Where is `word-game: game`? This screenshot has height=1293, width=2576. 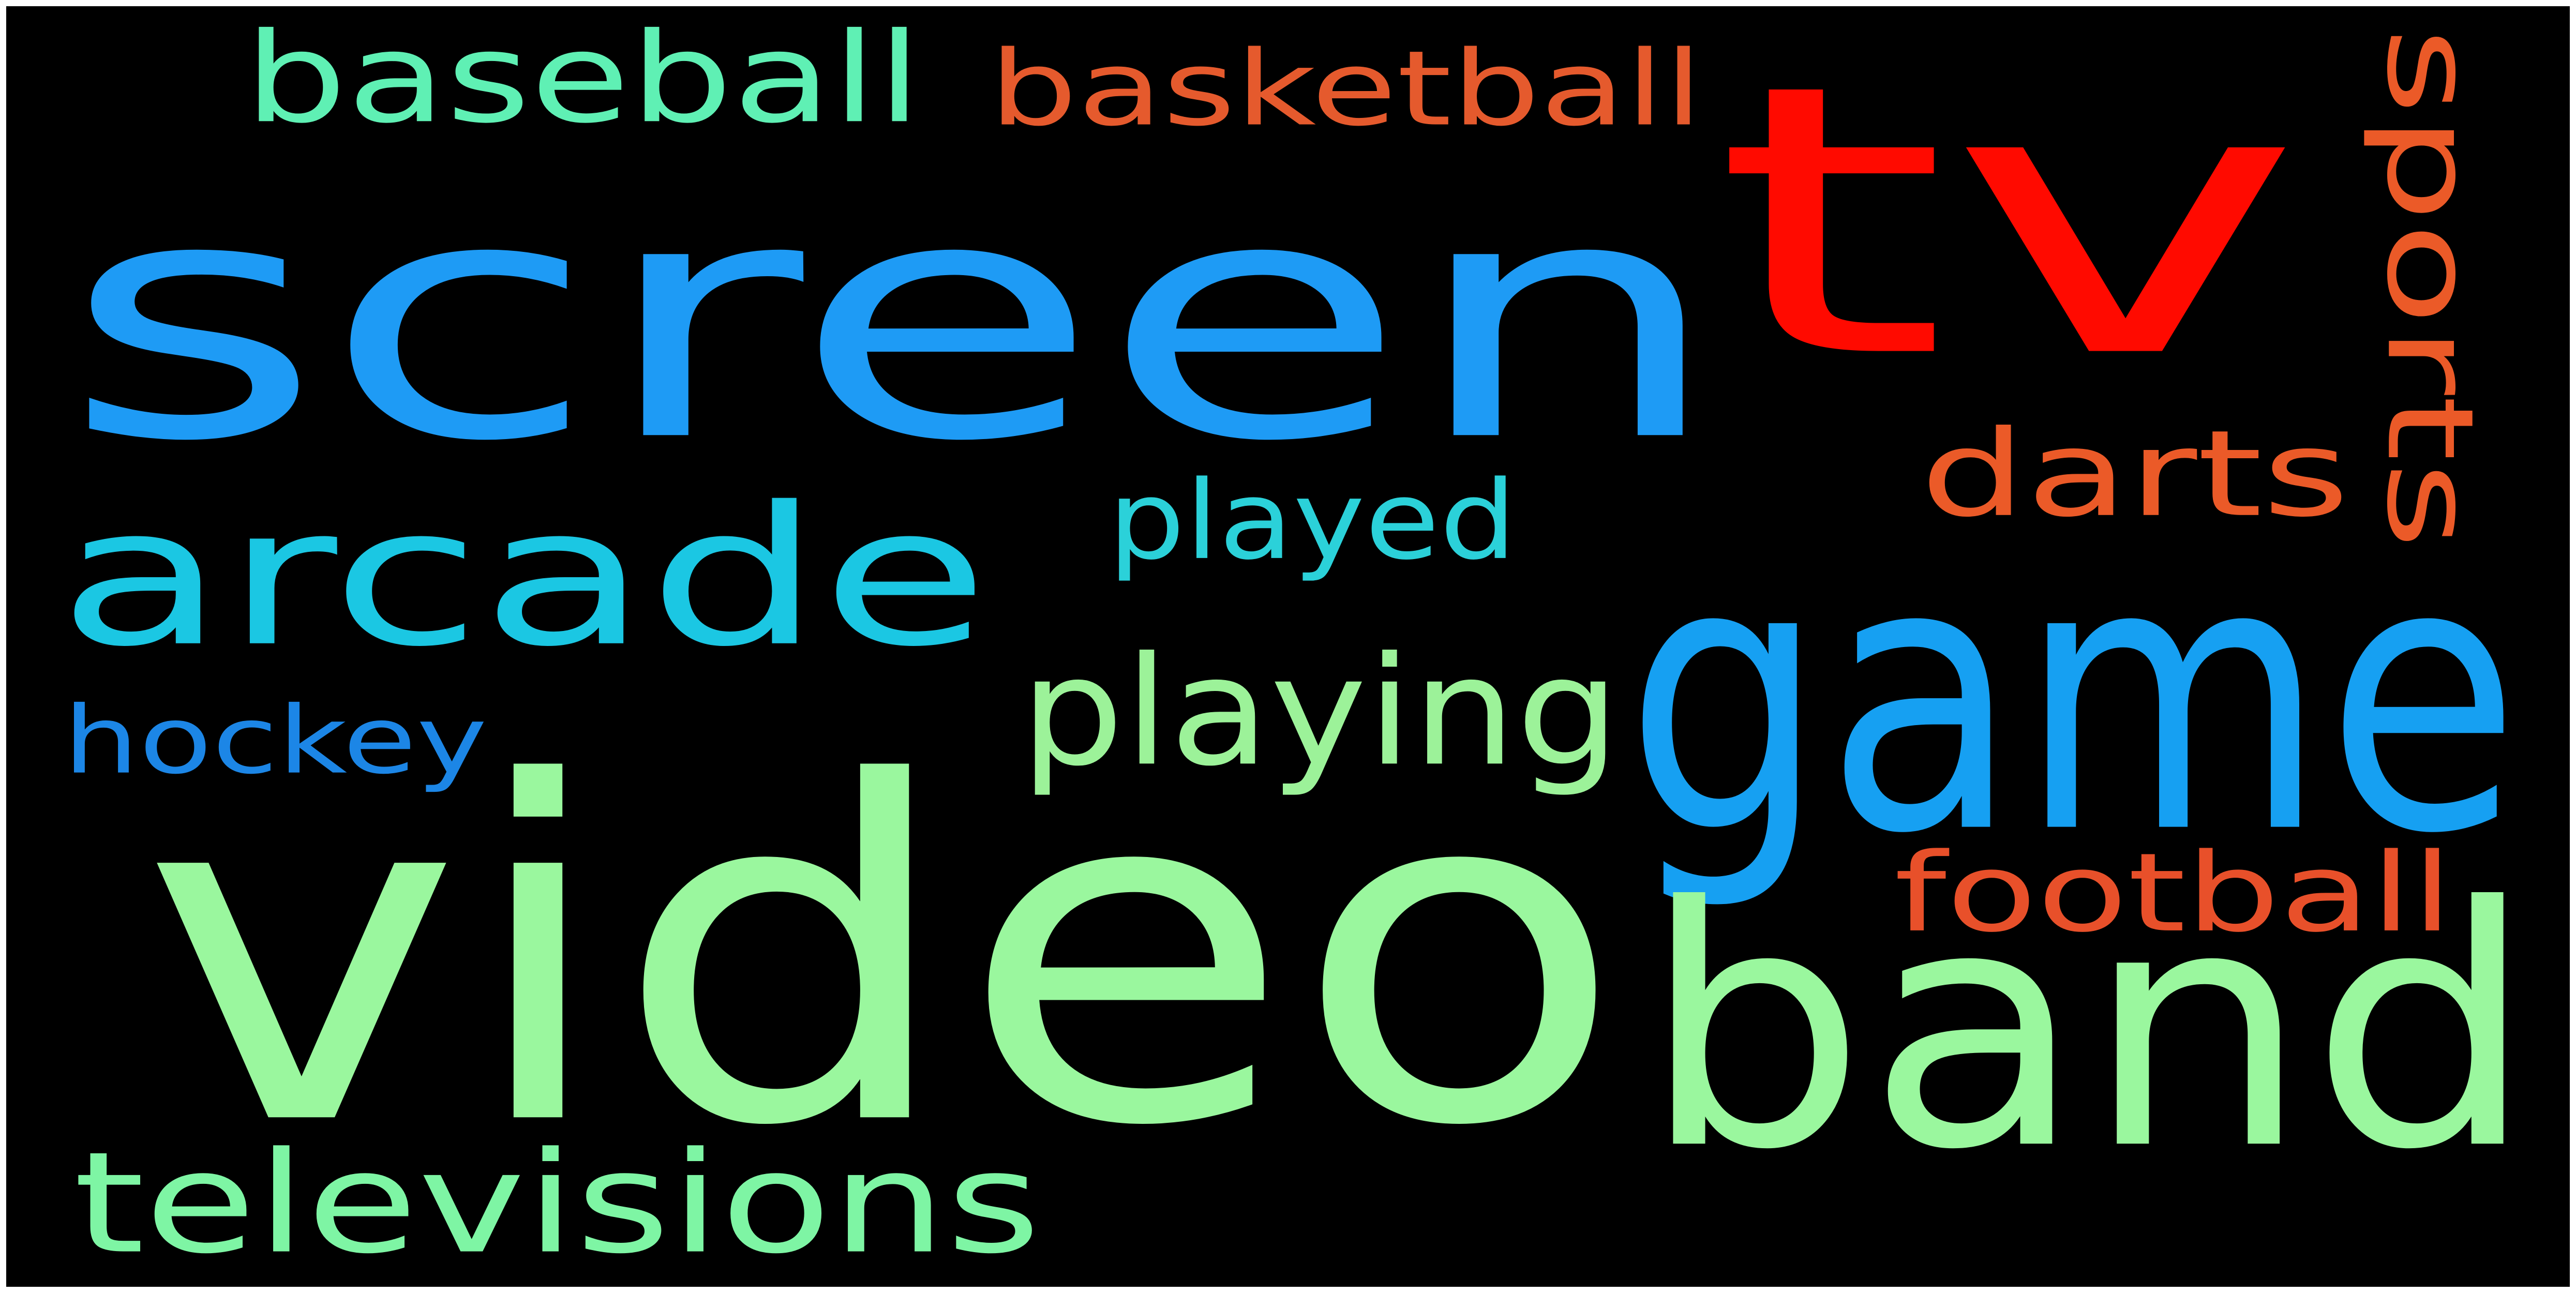
word-game: game is located at coordinates (2072, 698).